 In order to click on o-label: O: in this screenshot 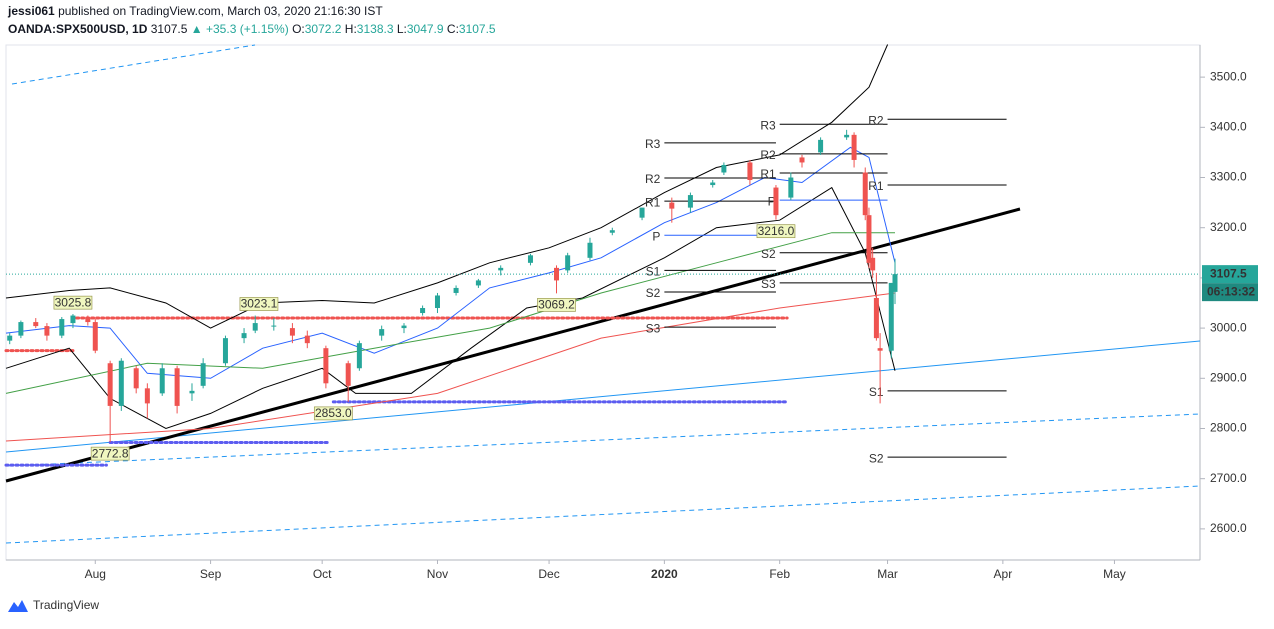, I will do `click(298, 29)`.